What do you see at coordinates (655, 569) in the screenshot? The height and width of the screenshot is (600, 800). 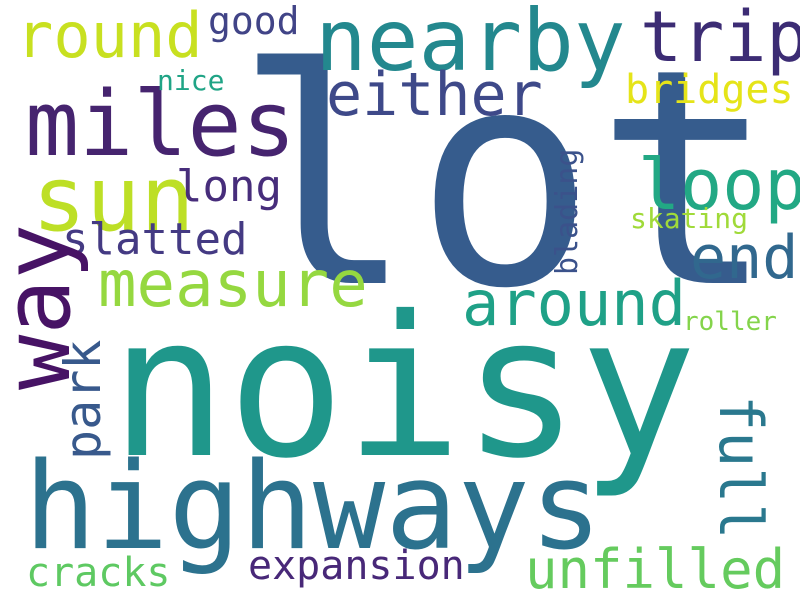 I see `word-unfilled: unfilled` at bounding box center [655, 569].